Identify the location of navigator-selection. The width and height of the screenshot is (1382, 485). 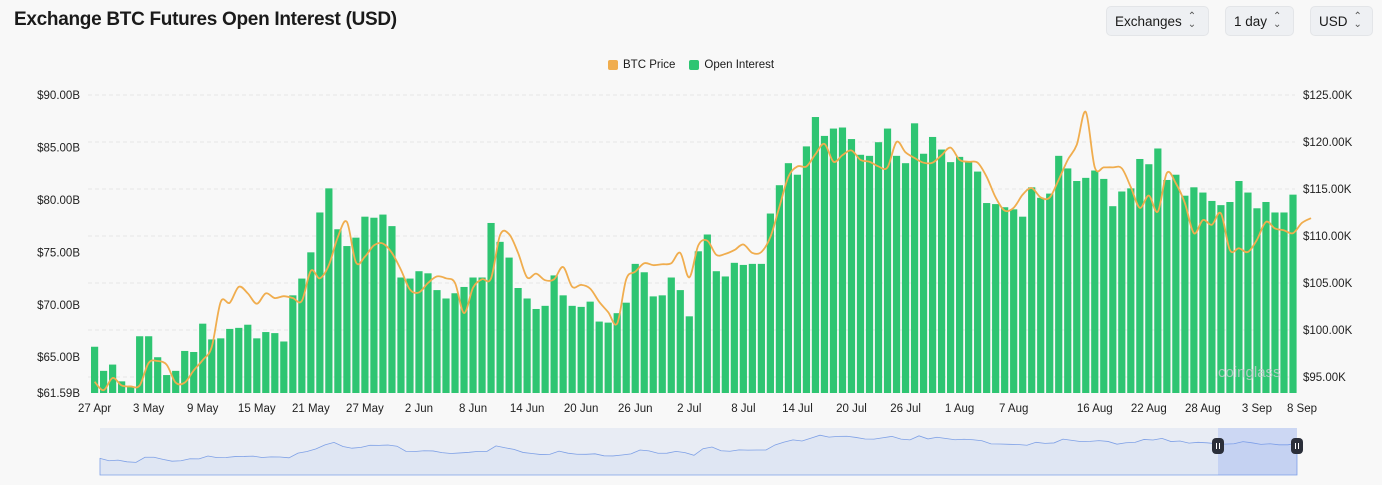
(1257, 451).